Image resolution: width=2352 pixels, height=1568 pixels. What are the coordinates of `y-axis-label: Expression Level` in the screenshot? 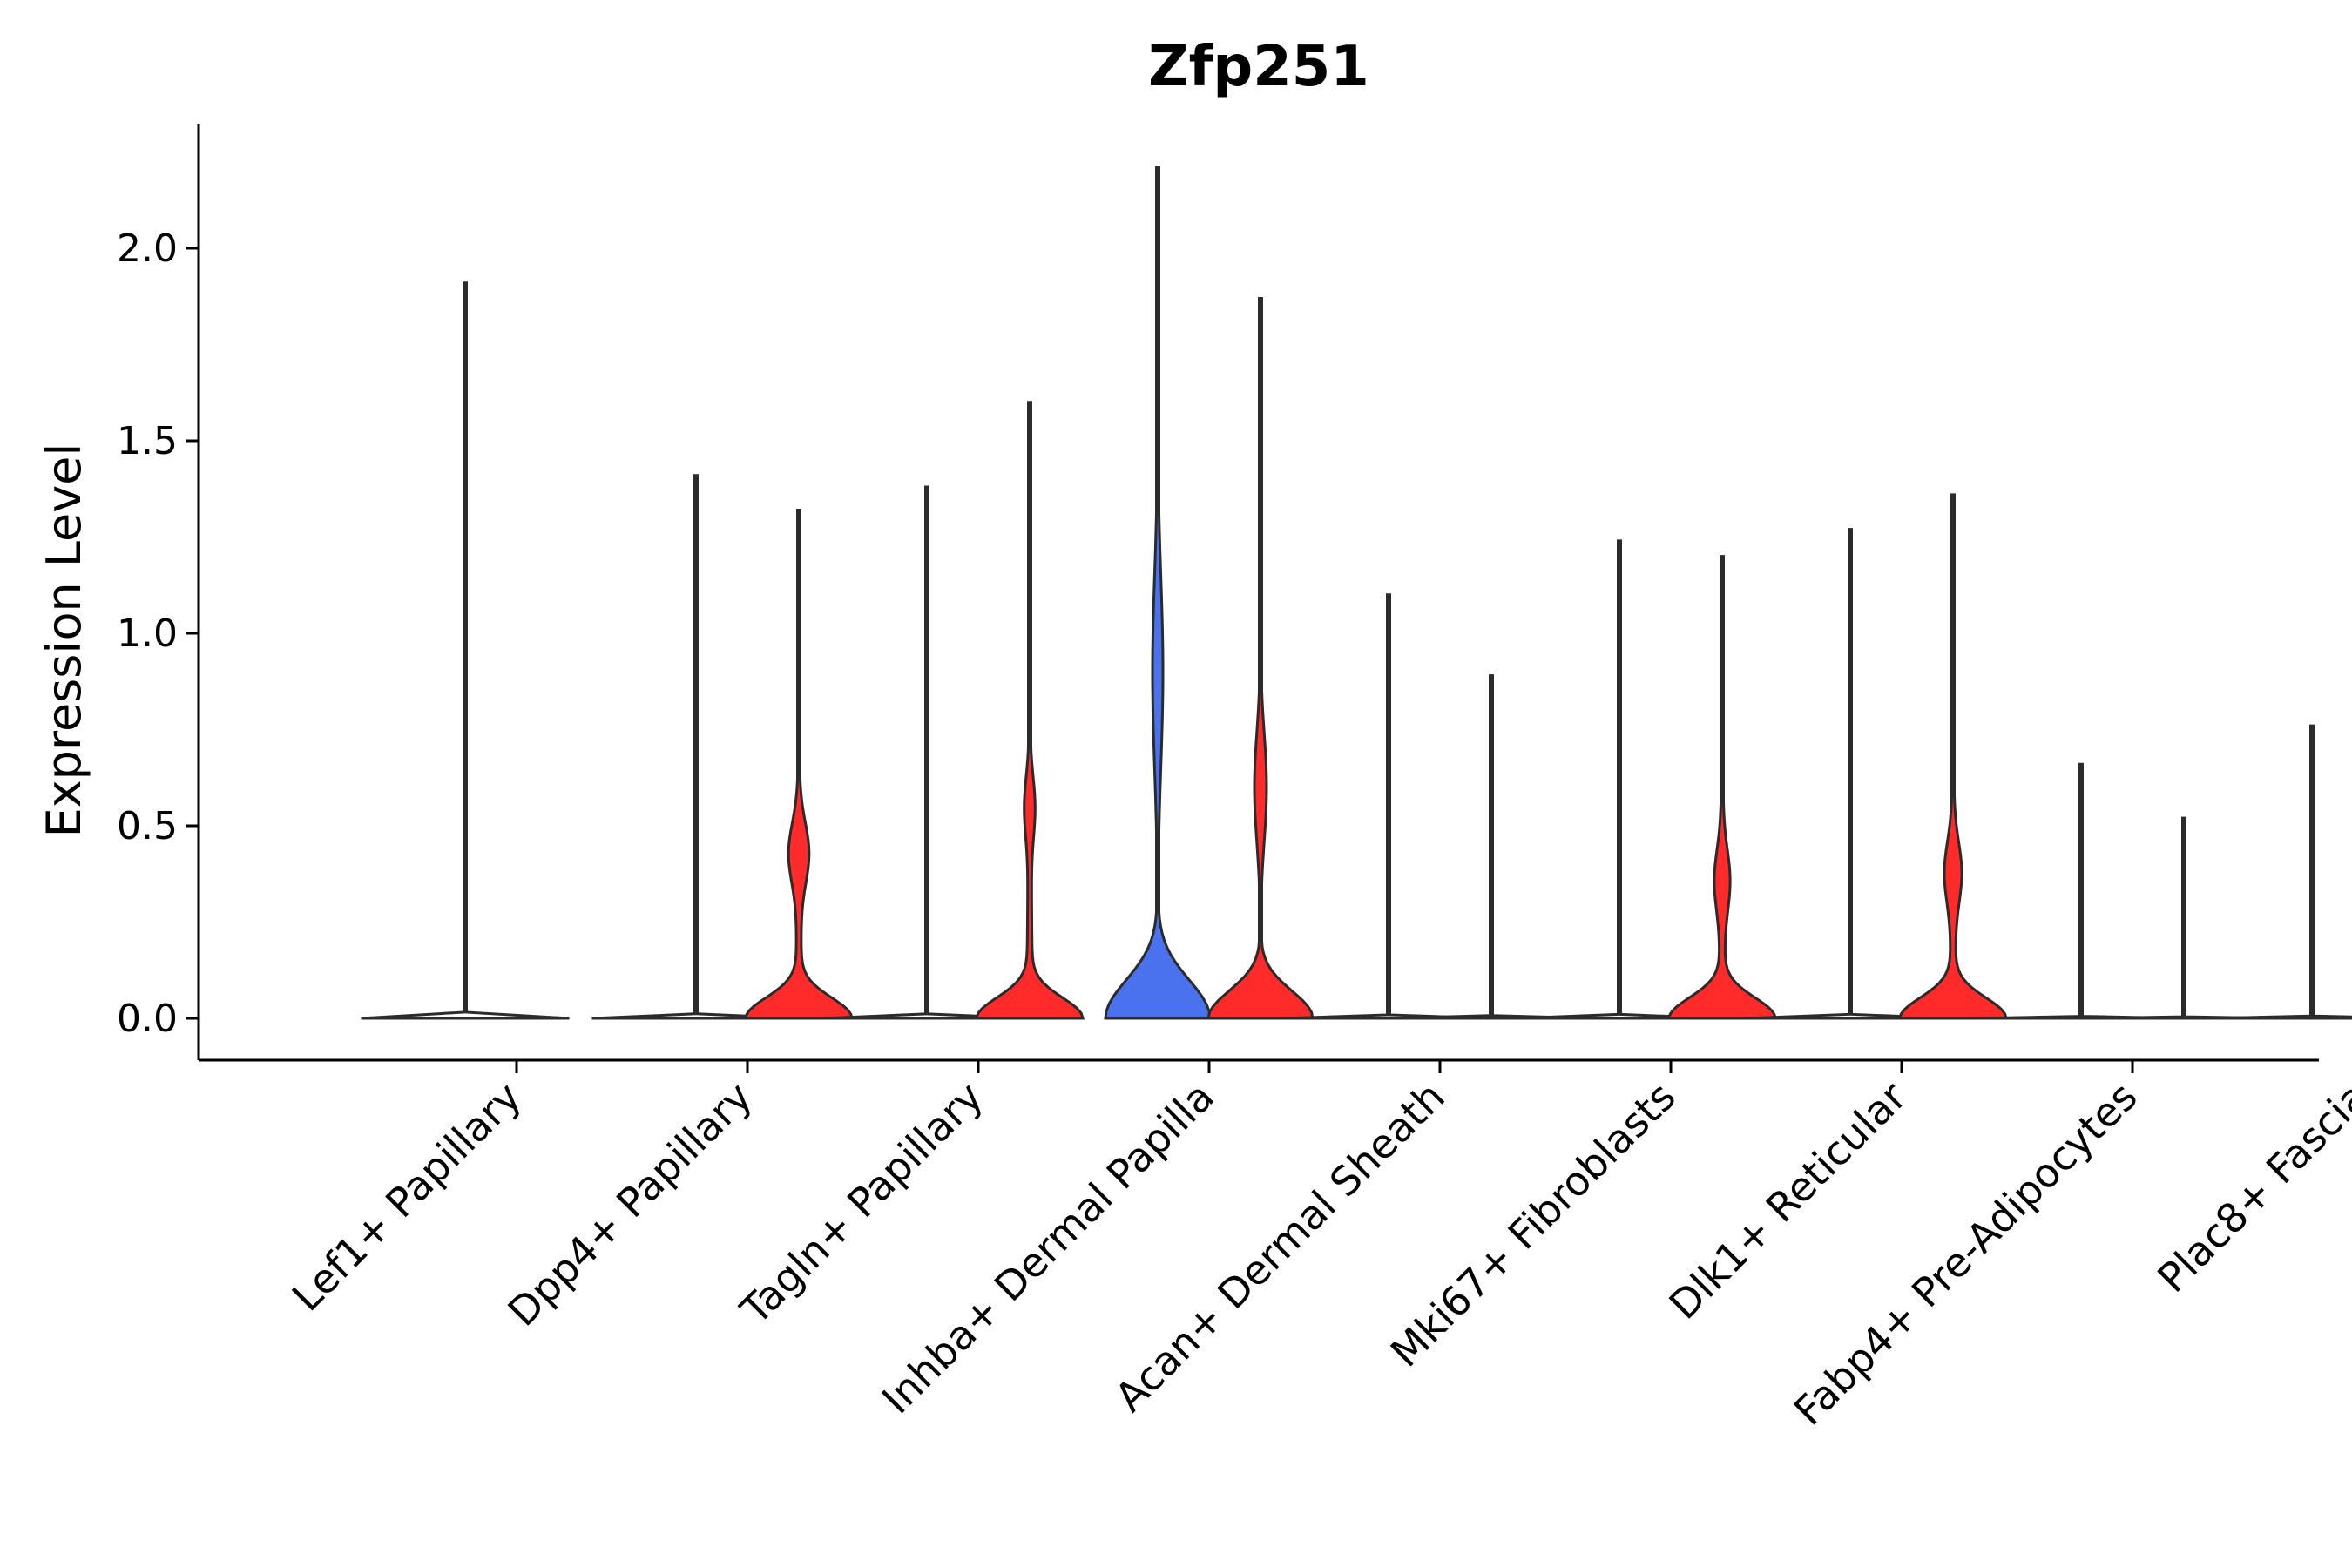 It's located at (64, 640).